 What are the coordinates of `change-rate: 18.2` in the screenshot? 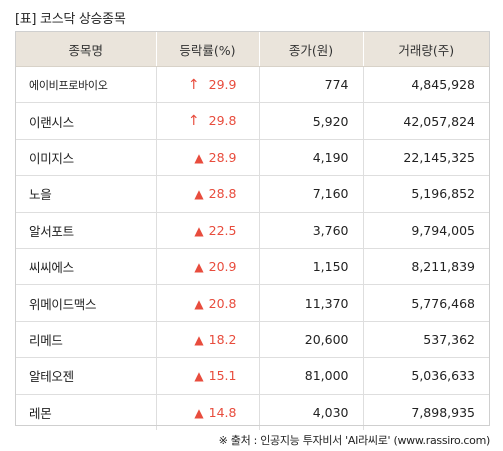 It's located at (222, 339).